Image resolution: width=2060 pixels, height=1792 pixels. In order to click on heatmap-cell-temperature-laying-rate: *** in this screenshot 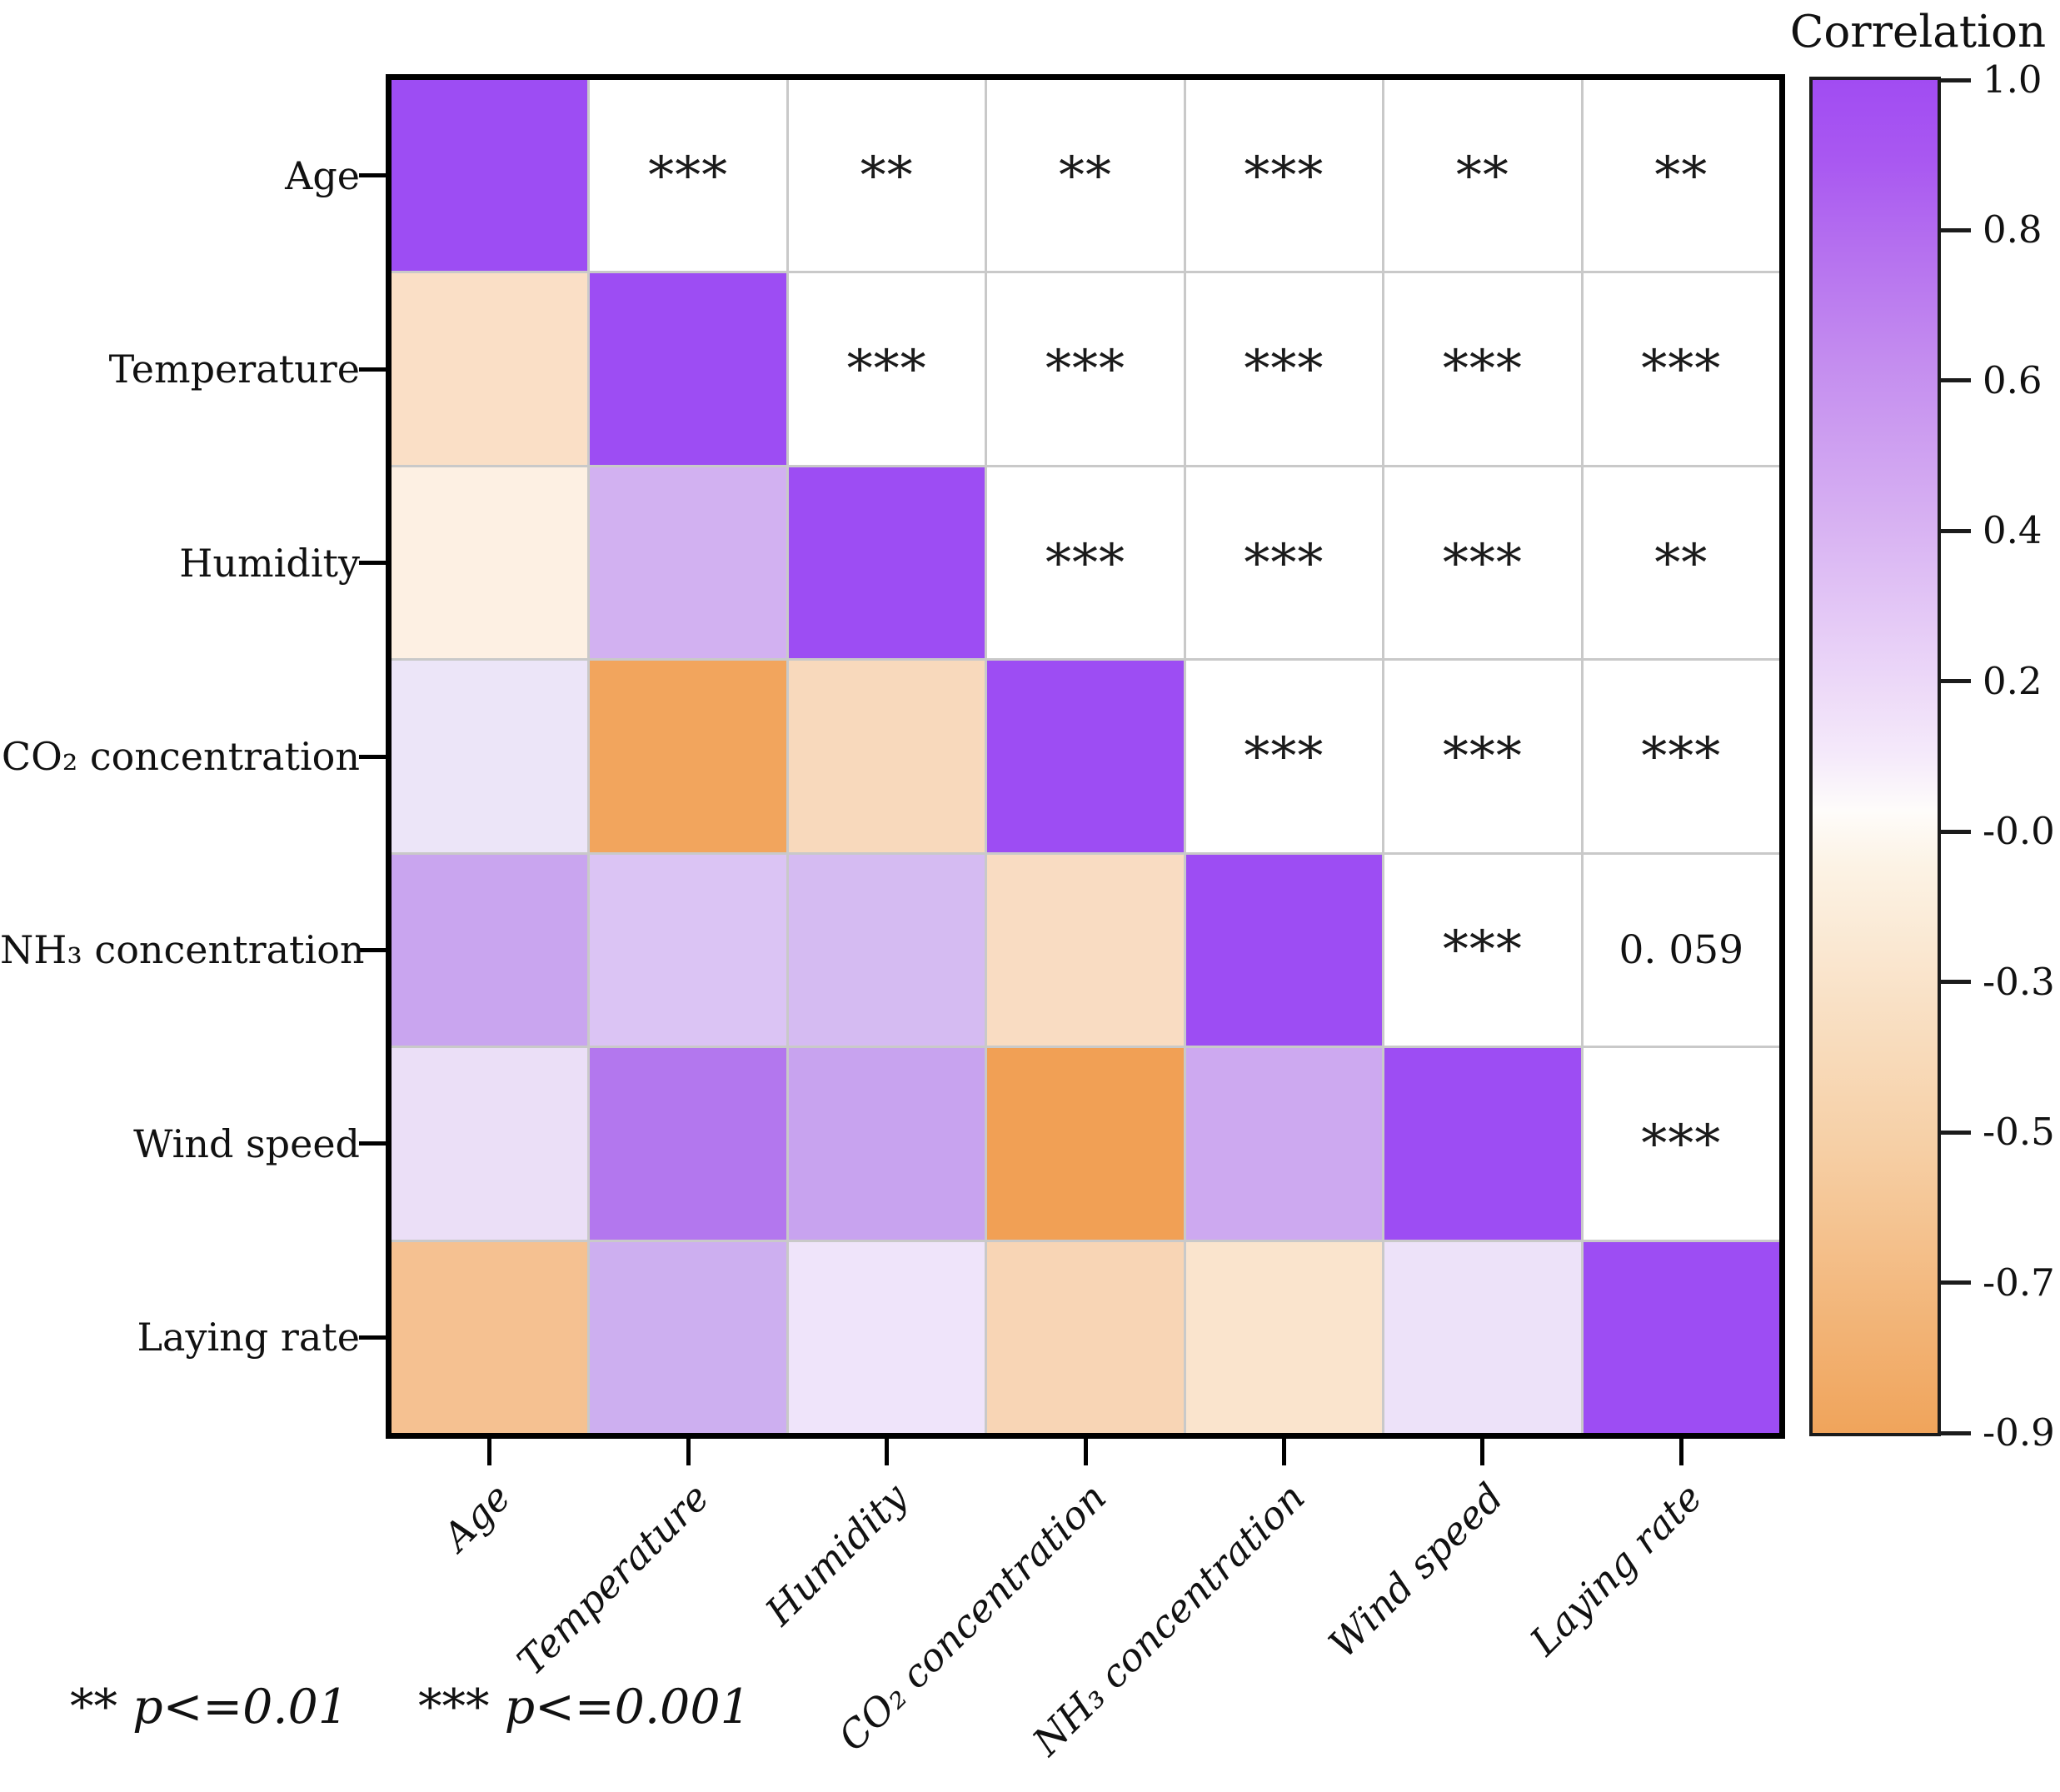, I will do `click(1681, 369)`.